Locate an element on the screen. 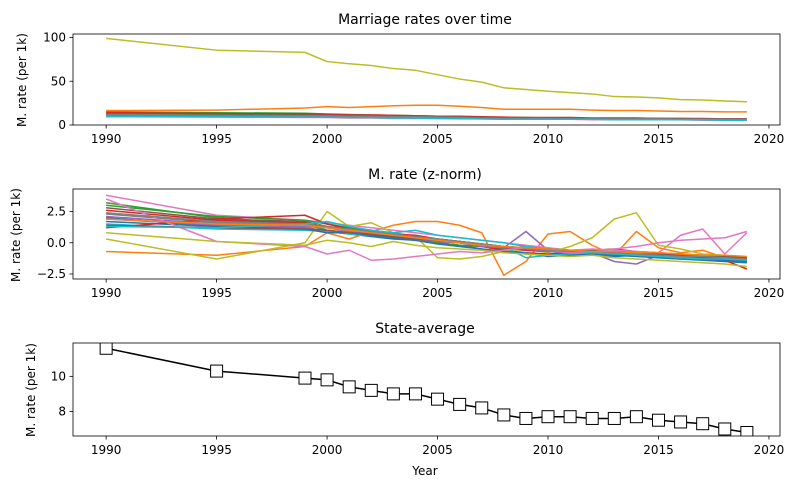 The width and height of the screenshot is (795, 489). x-axis-label: Year is located at coordinates (424, 471).